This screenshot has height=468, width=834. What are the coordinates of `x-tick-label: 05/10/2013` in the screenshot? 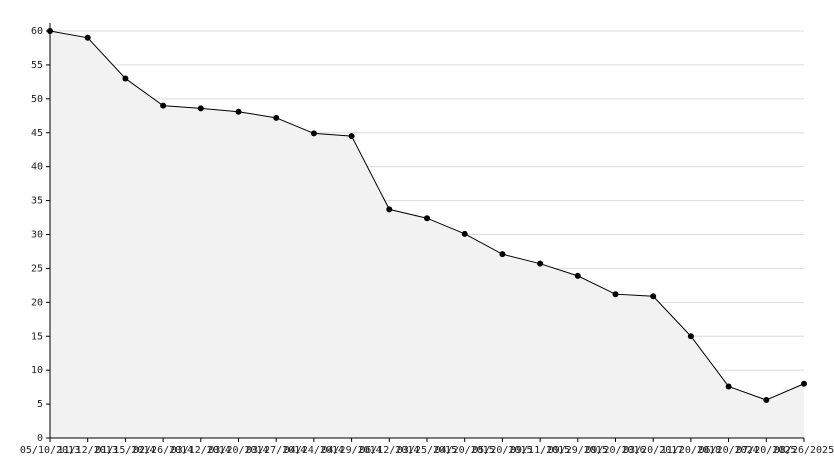 It's located at (50, 450).